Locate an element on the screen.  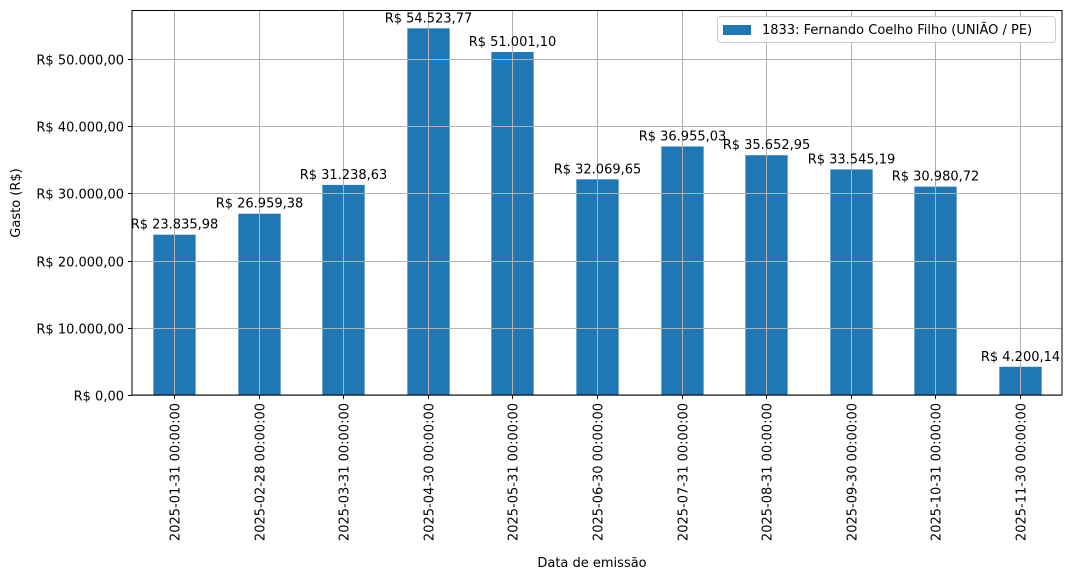
legend: 1833: Fernando Coelho Filho (UNIÃO / PE) is located at coordinates (886, 29).